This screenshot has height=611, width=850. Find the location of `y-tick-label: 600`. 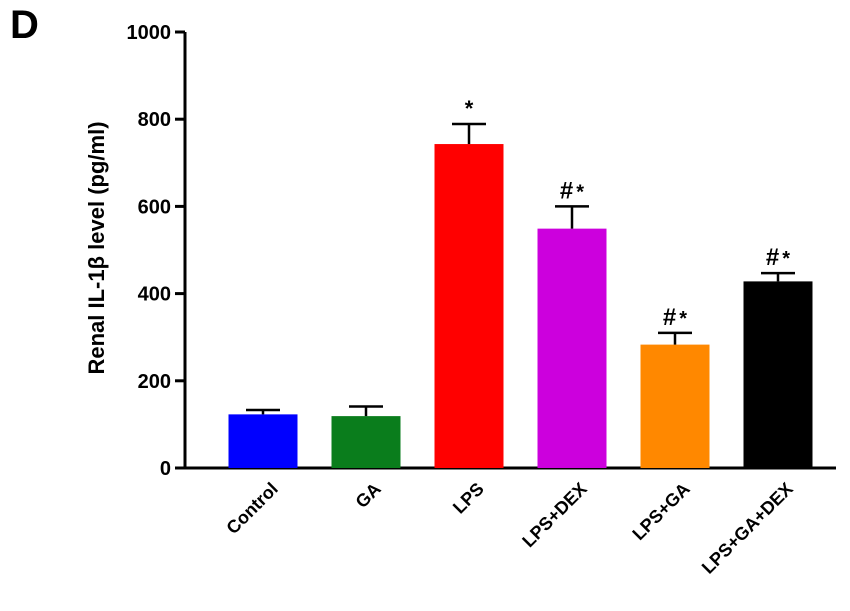

y-tick-label: 600 is located at coordinates (154, 207).